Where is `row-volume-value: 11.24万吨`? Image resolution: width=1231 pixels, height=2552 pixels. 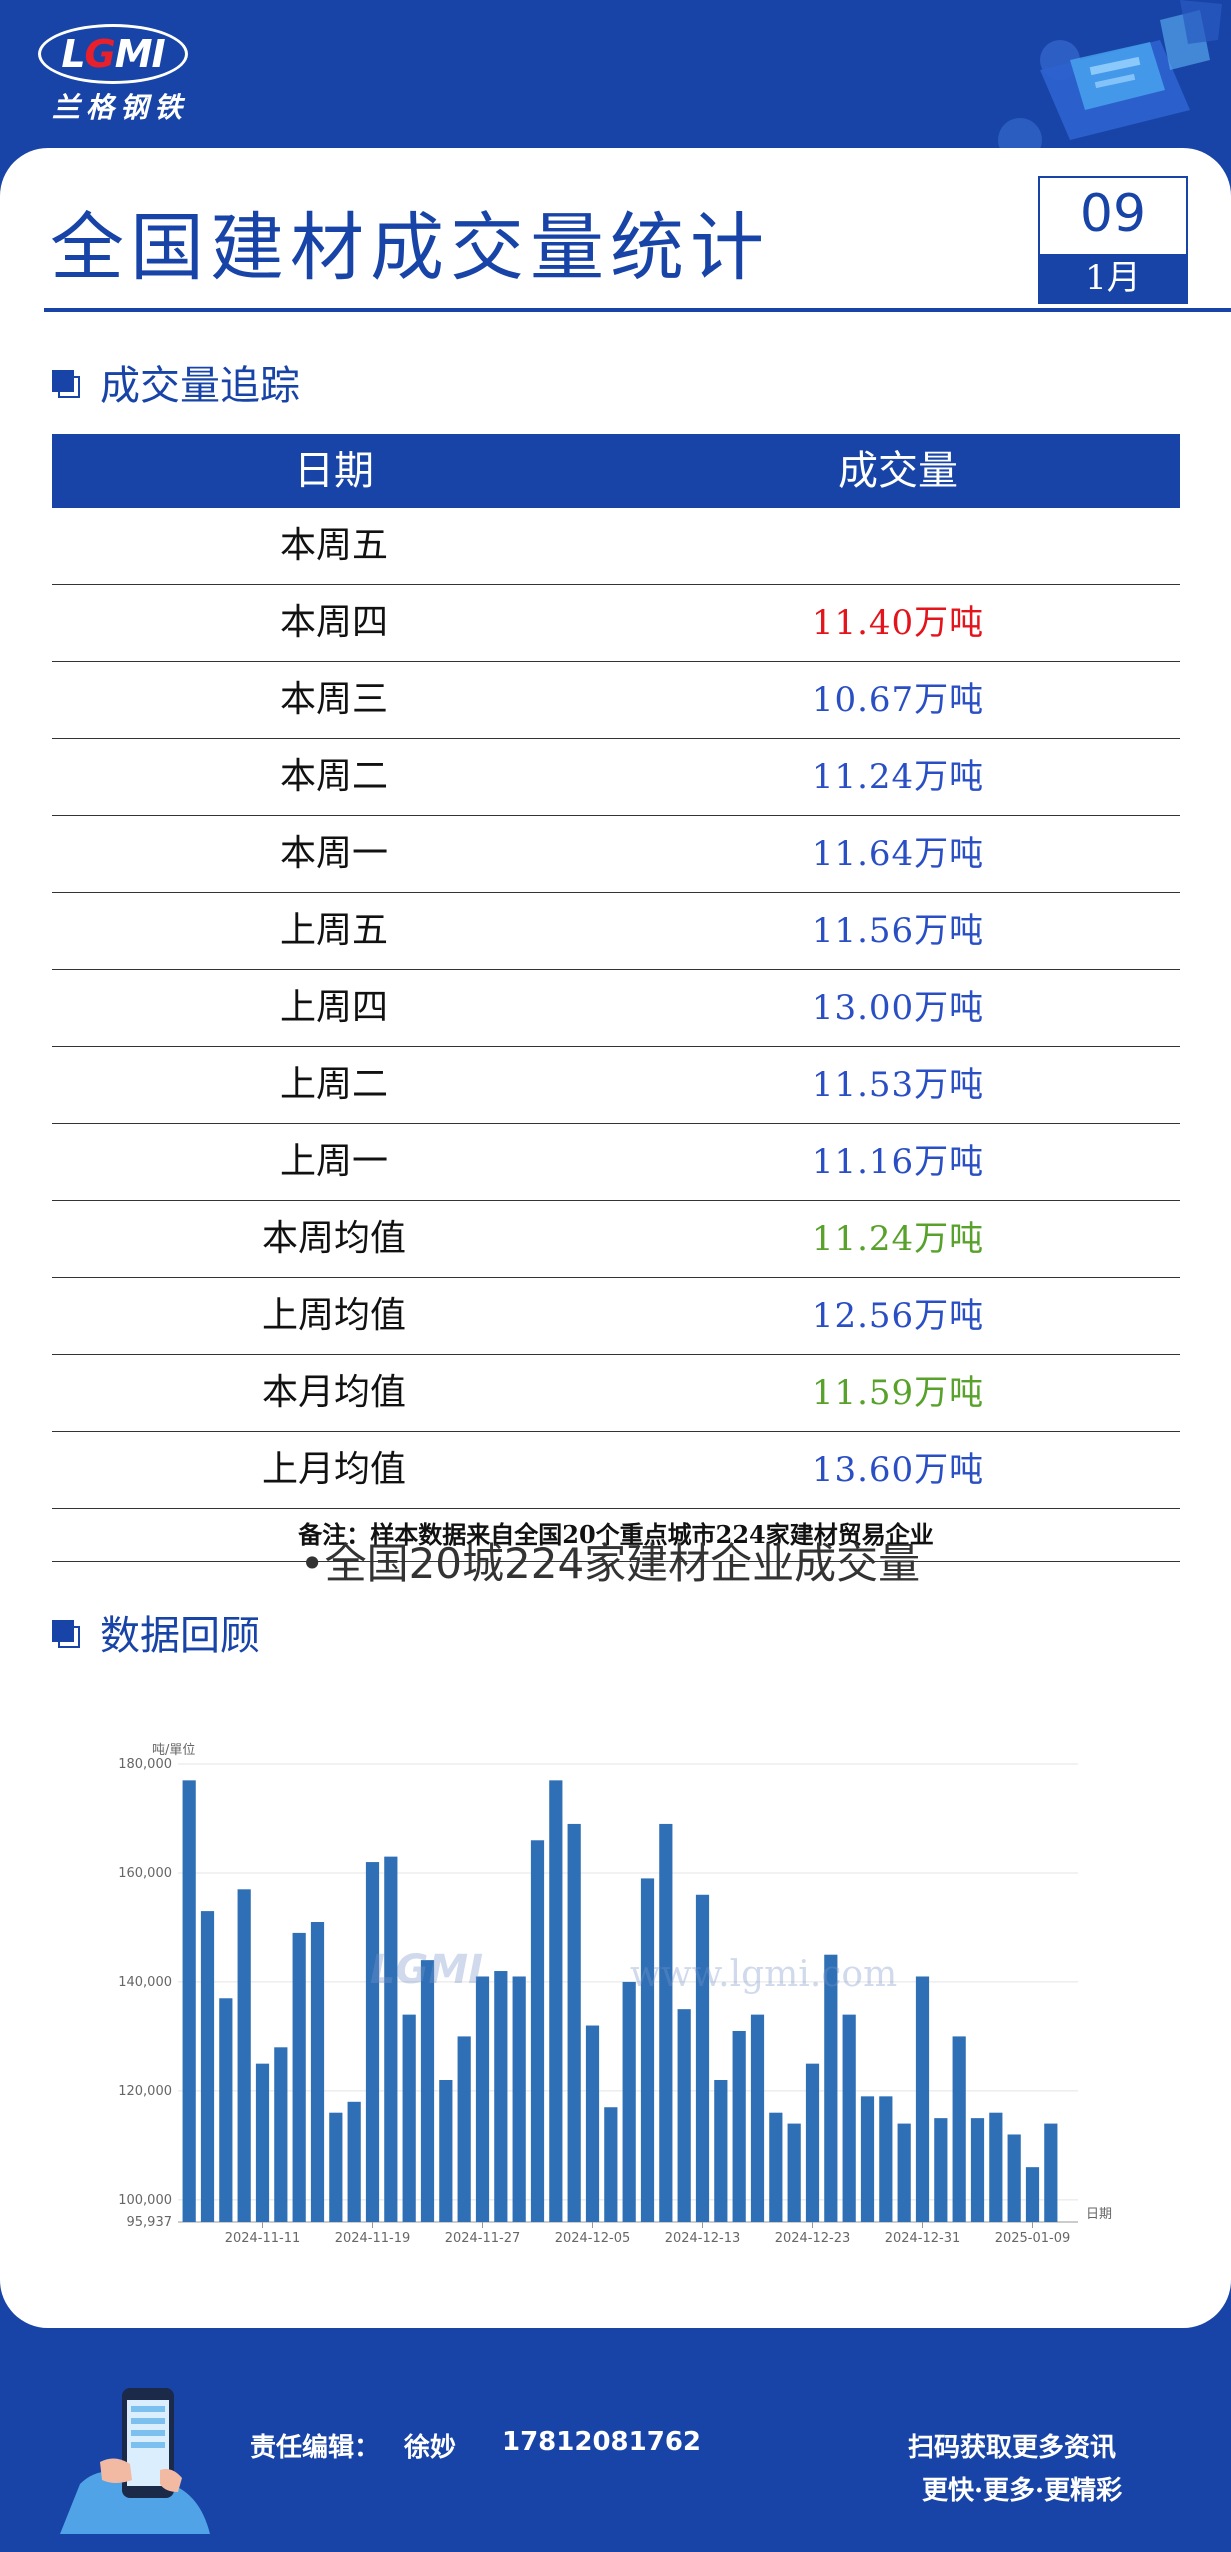 row-volume-value: 11.24万吨 is located at coordinates (898, 777).